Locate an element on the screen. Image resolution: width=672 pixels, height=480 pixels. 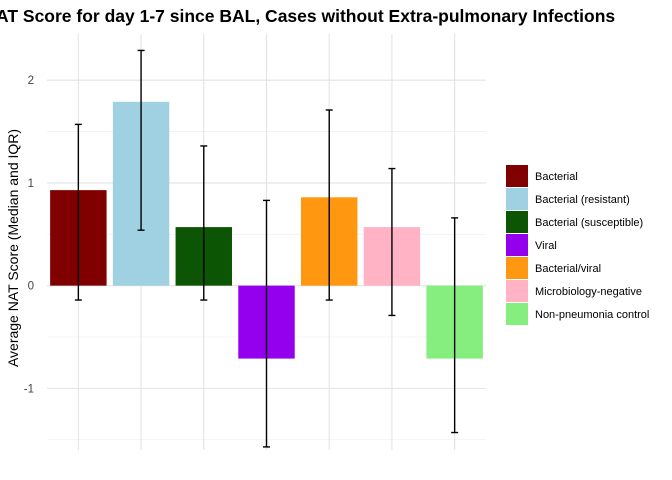
legend-item: Bacterial/viral is located at coordinates (553, 268).